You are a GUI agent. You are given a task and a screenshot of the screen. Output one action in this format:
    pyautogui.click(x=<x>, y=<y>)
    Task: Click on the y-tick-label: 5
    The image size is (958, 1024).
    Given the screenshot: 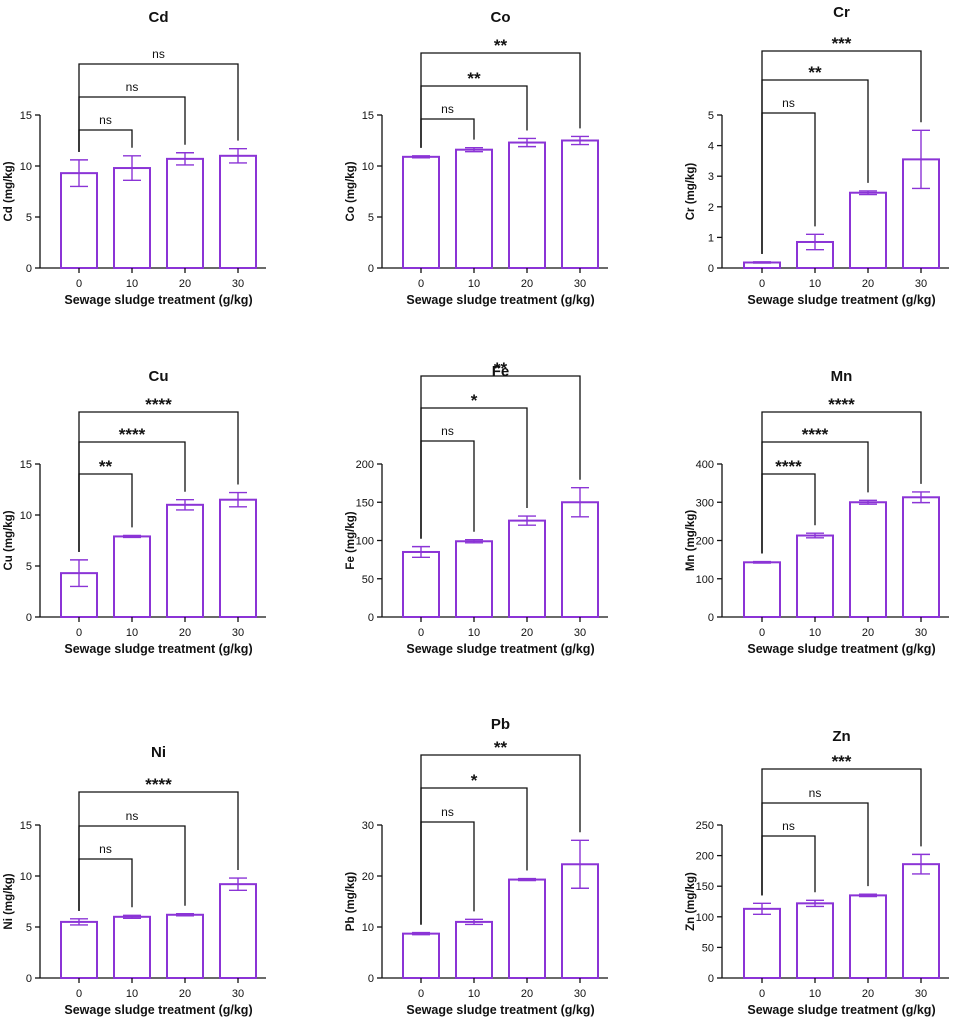 What is the action you would take?
    pyautogui.click(x=371, y=218)
    